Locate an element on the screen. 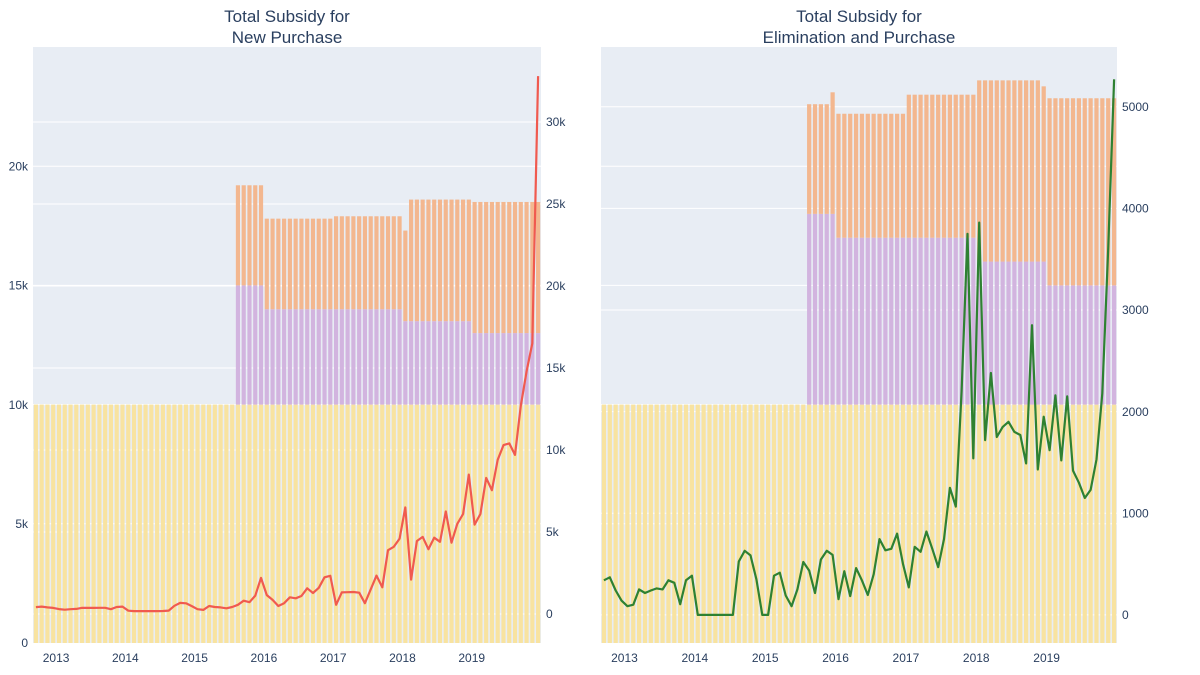  x-axis-tick-label: 2016 is located at coordinates (264, 658).